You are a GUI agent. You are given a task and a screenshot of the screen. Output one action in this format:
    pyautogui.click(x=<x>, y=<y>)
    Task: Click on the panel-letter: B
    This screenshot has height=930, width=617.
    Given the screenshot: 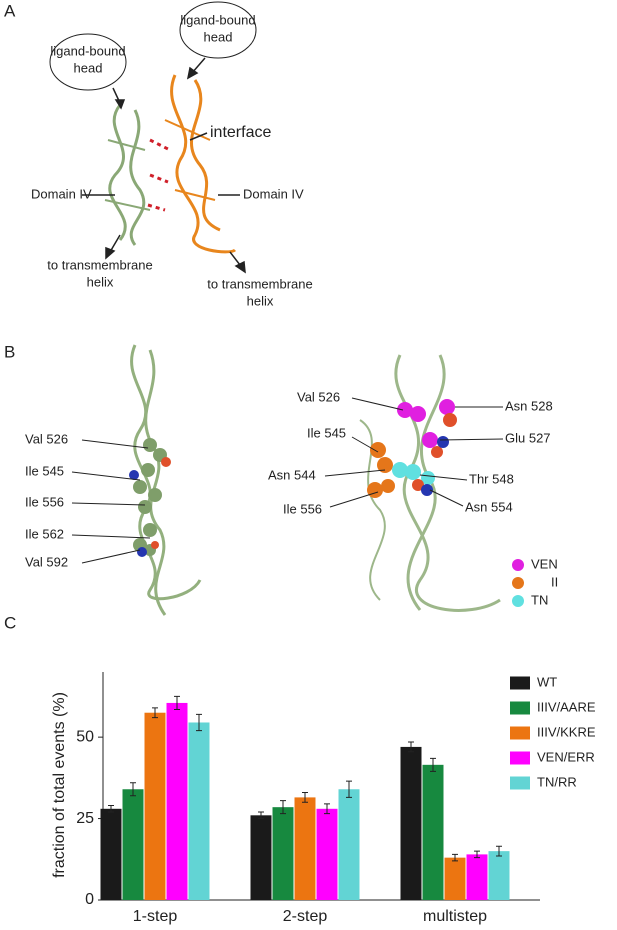 What is the action you would take?
    pyautogui.click(x=9, y=351)
    